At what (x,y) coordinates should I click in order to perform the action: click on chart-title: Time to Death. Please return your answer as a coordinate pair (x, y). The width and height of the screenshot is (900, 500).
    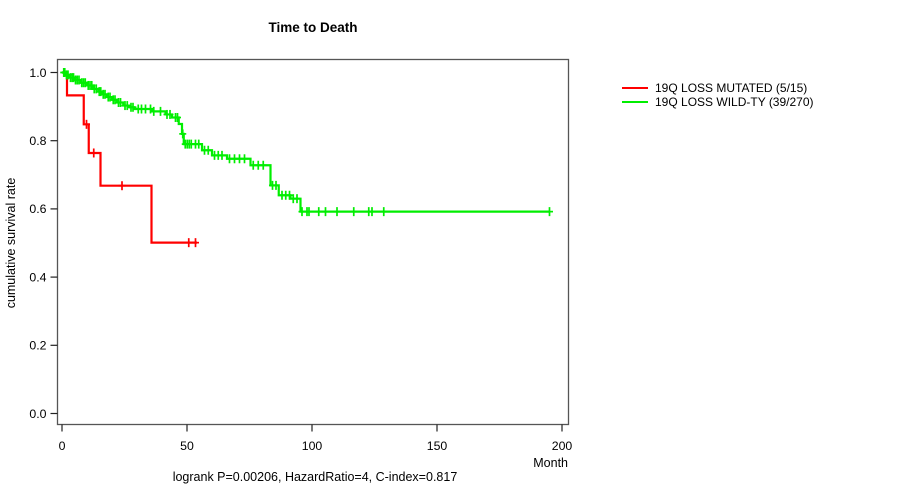
    Looking at the image, I should click on (313, 27).